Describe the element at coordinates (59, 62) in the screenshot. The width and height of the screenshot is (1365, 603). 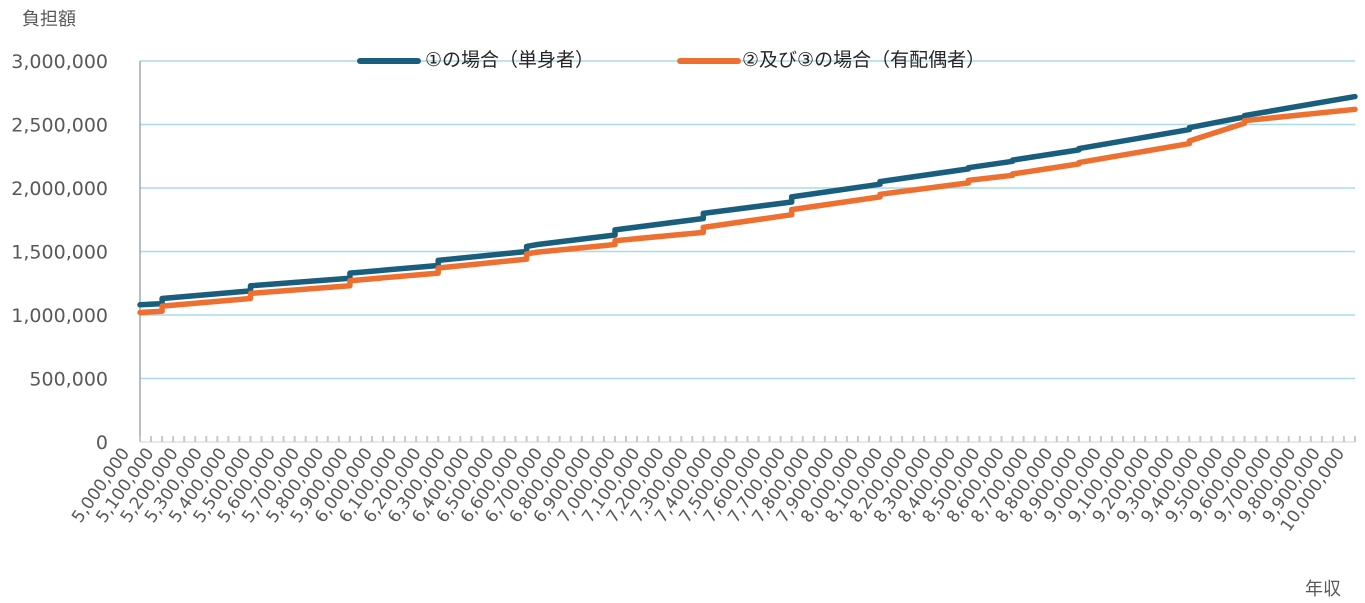
I see `y-tick-label: 3,000,000` at that location.